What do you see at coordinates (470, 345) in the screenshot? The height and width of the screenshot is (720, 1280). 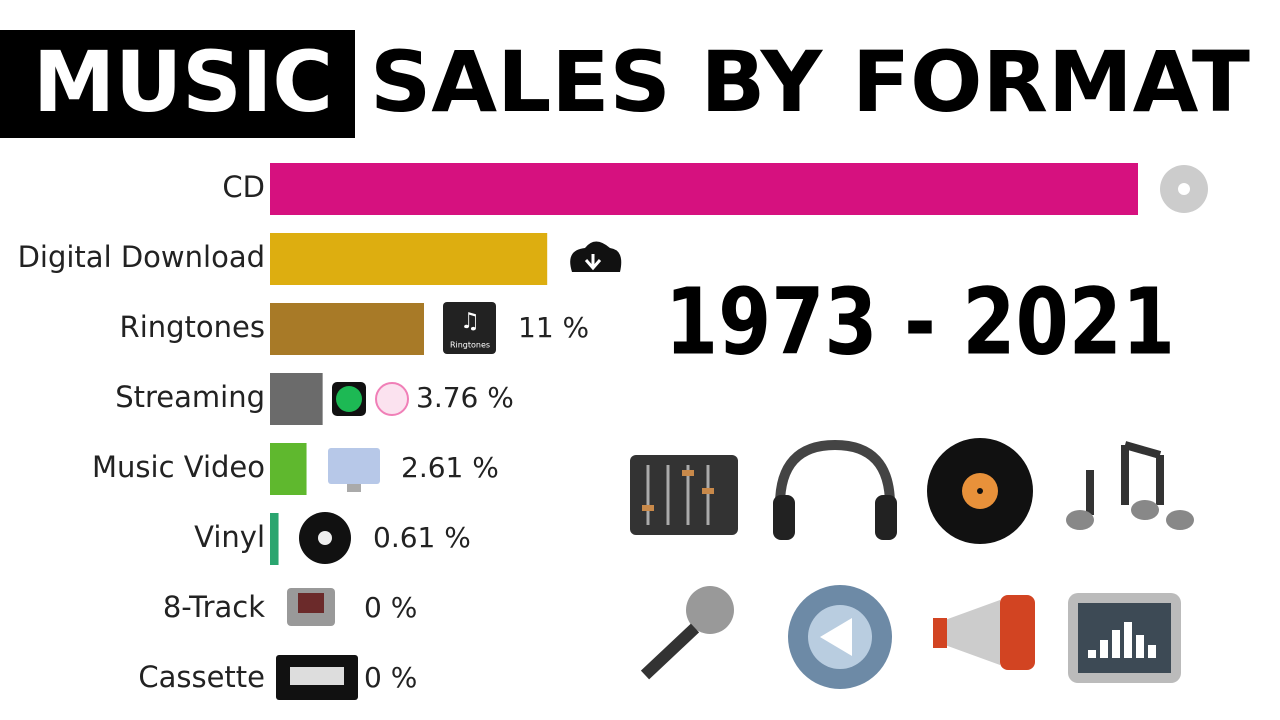 I see `icon-label: Ringtones` at bounding box center [470, 345].